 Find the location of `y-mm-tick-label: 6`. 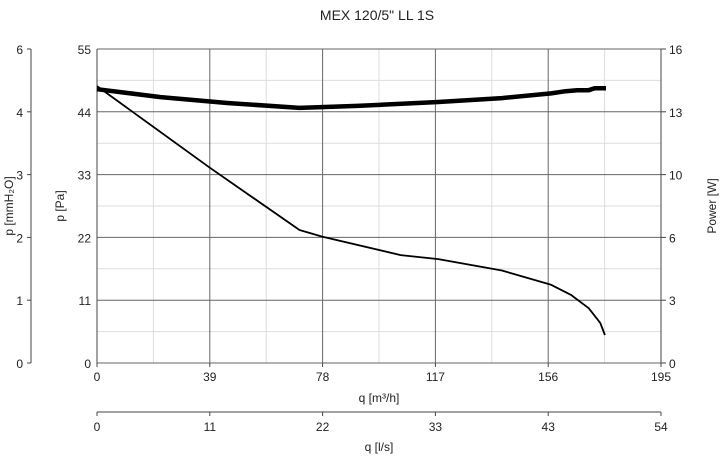

y-mm-tick-label: 6 is located at coordinates (19, 50).